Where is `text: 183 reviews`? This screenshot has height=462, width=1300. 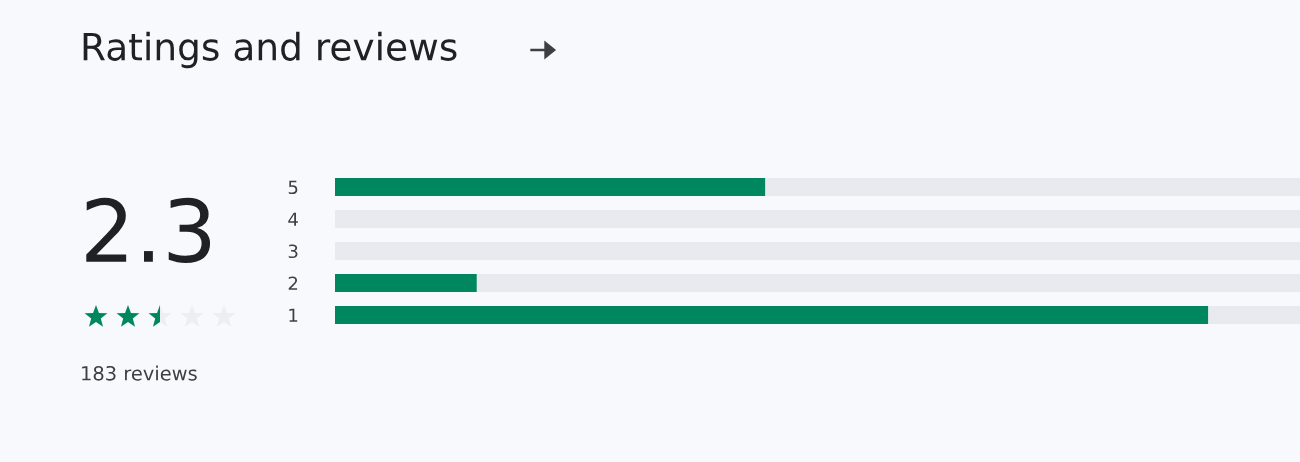
text: 183 reviews is located at coordinates (139, 373).